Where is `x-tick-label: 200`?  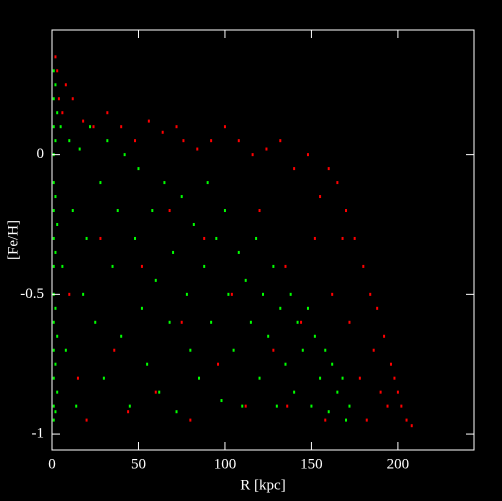 x-tick-label: 200 is located at coordinates (398, 464).